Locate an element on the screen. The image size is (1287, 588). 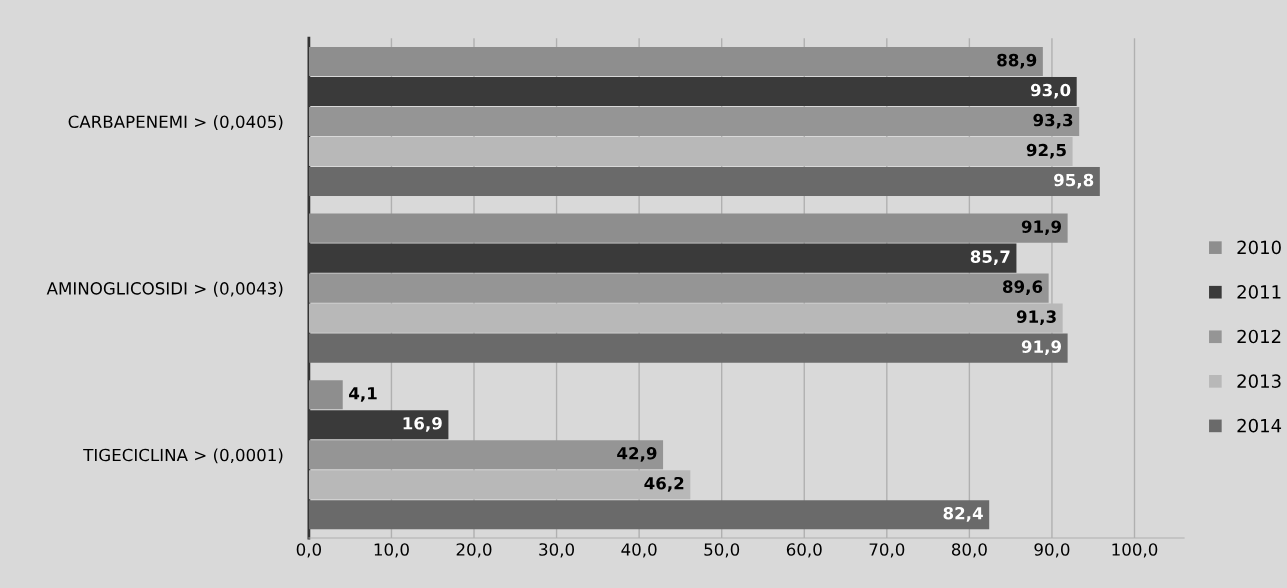
data-label: 93,0 is located at coordinates (1050, 91).